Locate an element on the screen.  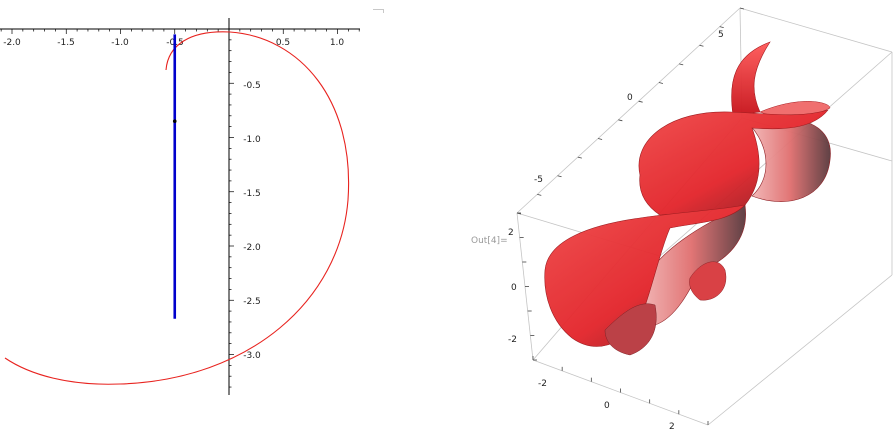
helix-bottom-curl is located at coordinates (630, 329).